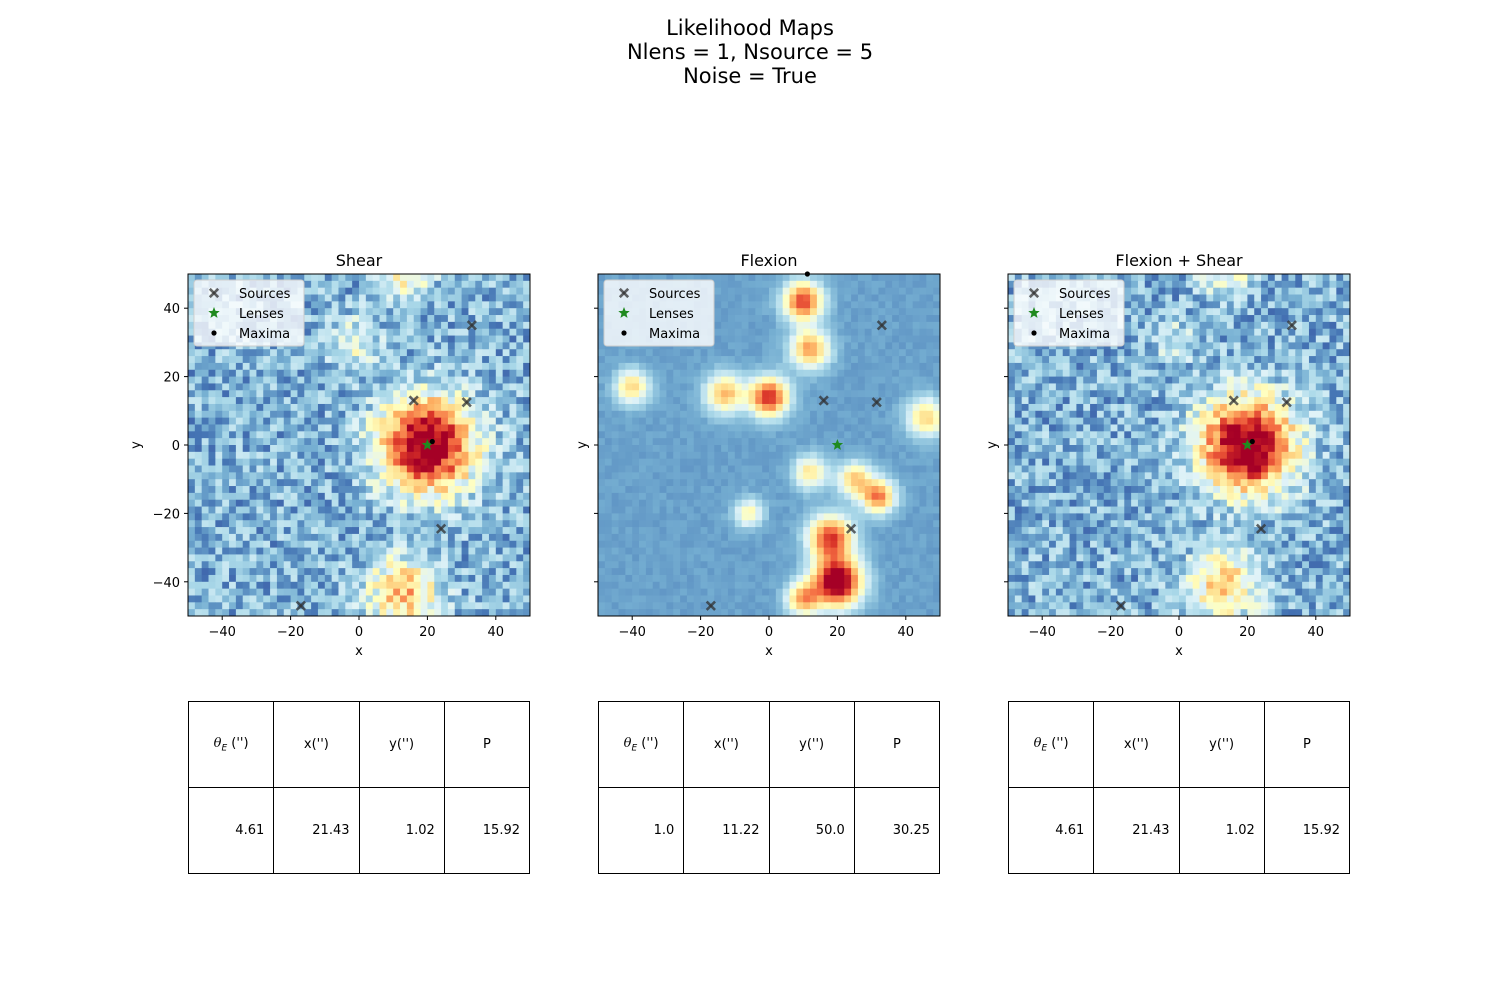 The image size is (1500, 1000). What do you see at coordinates (769, 445) in the screenshot?
I see `flexion-heatmap-cells` at bounding box center [769, 445].